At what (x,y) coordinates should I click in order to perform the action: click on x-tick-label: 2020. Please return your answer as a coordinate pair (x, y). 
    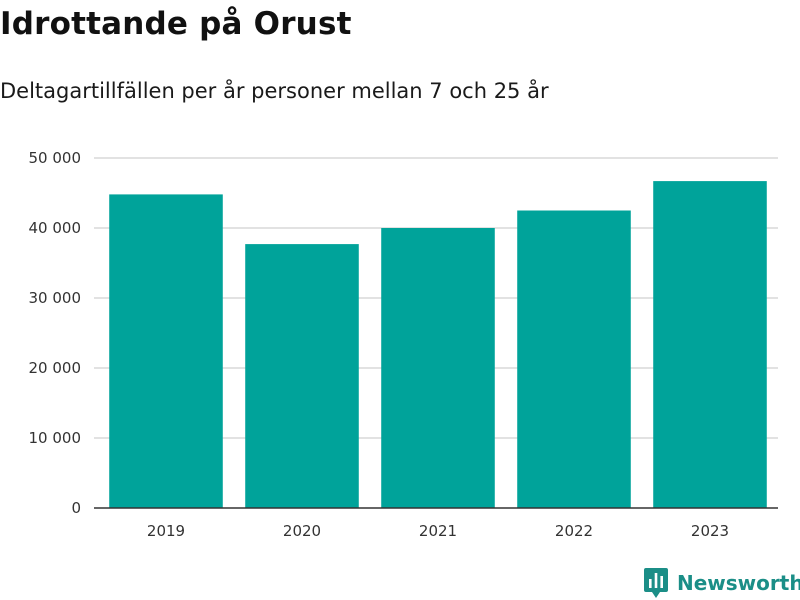
    Looking at the image, I should click on (302, 531).